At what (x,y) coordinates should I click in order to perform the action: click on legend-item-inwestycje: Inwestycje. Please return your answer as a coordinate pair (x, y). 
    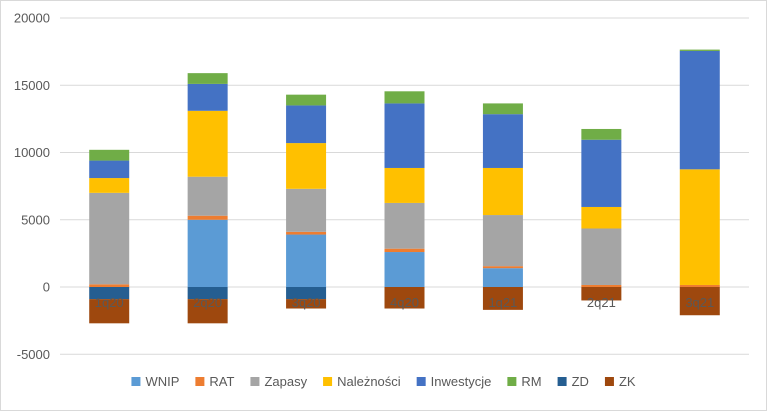
    Looking at the image, I should click on (454, 381).